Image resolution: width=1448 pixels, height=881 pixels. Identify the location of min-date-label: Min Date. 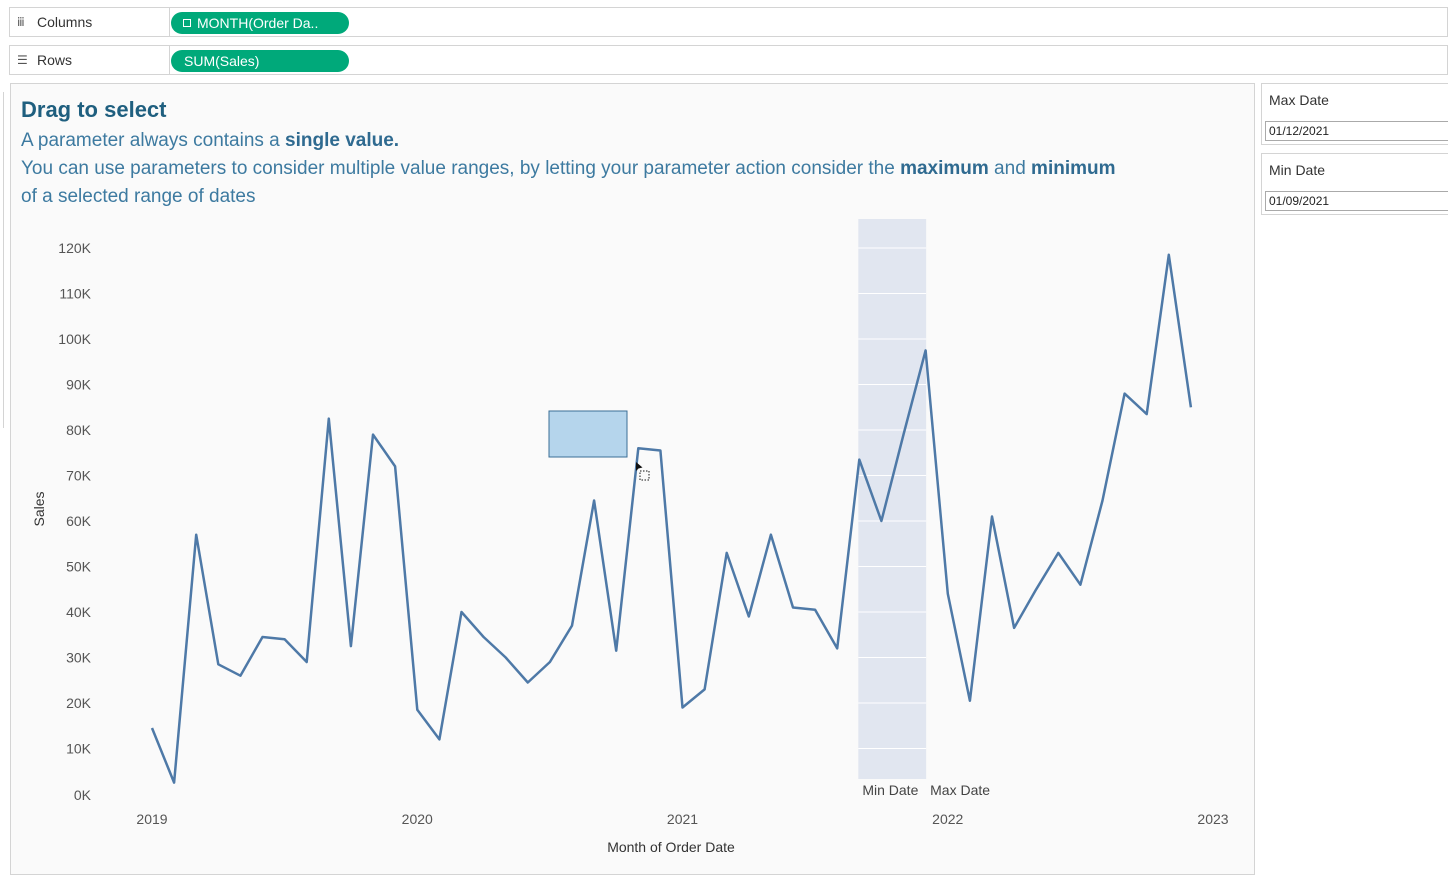
(1297, 170).